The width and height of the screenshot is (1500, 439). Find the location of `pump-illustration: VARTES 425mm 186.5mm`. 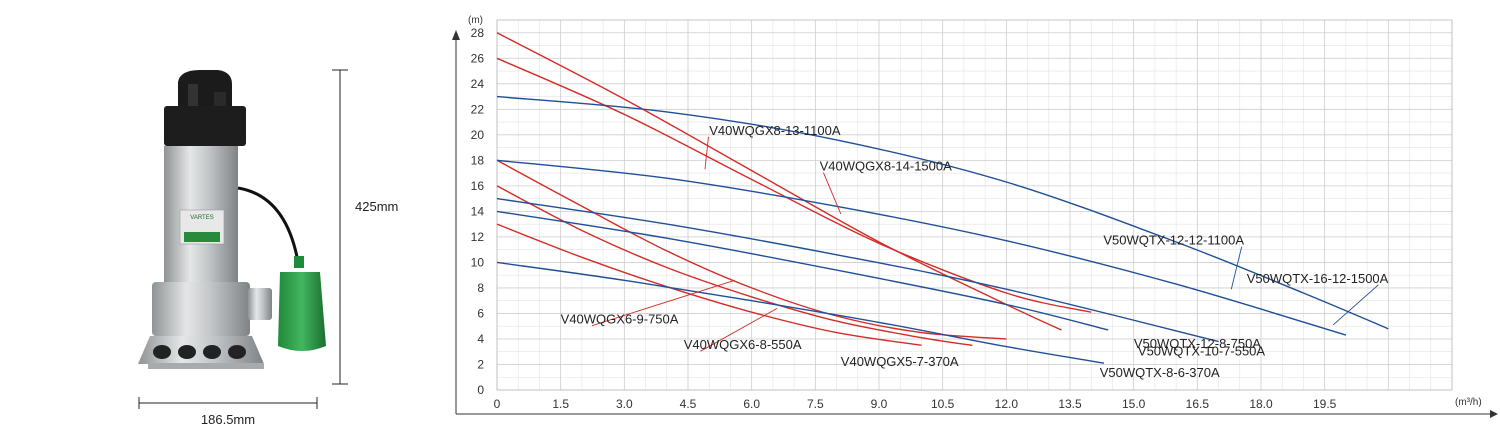

pump-illustration: VARTES 425mm 186.5mm is located at coordinates (268, 248).